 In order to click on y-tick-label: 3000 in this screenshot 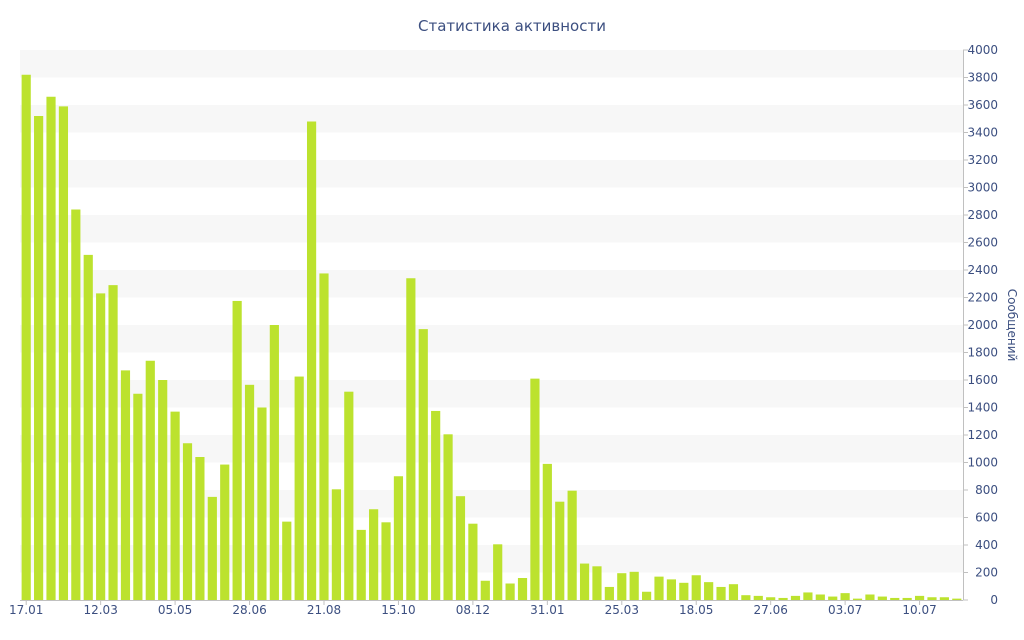, I will do `click(982, 188)`.